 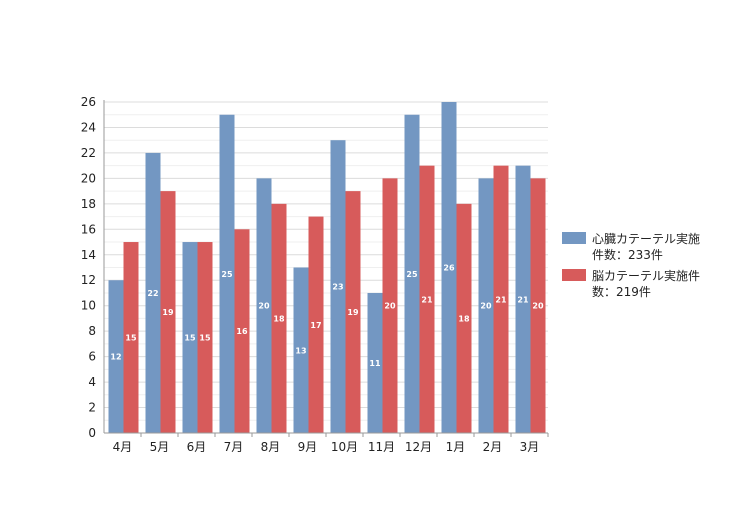 What do you see at coordinates (92, 433) in the screenshot?
I see `y-tick-label: 0` at bounding box center [92, 433].